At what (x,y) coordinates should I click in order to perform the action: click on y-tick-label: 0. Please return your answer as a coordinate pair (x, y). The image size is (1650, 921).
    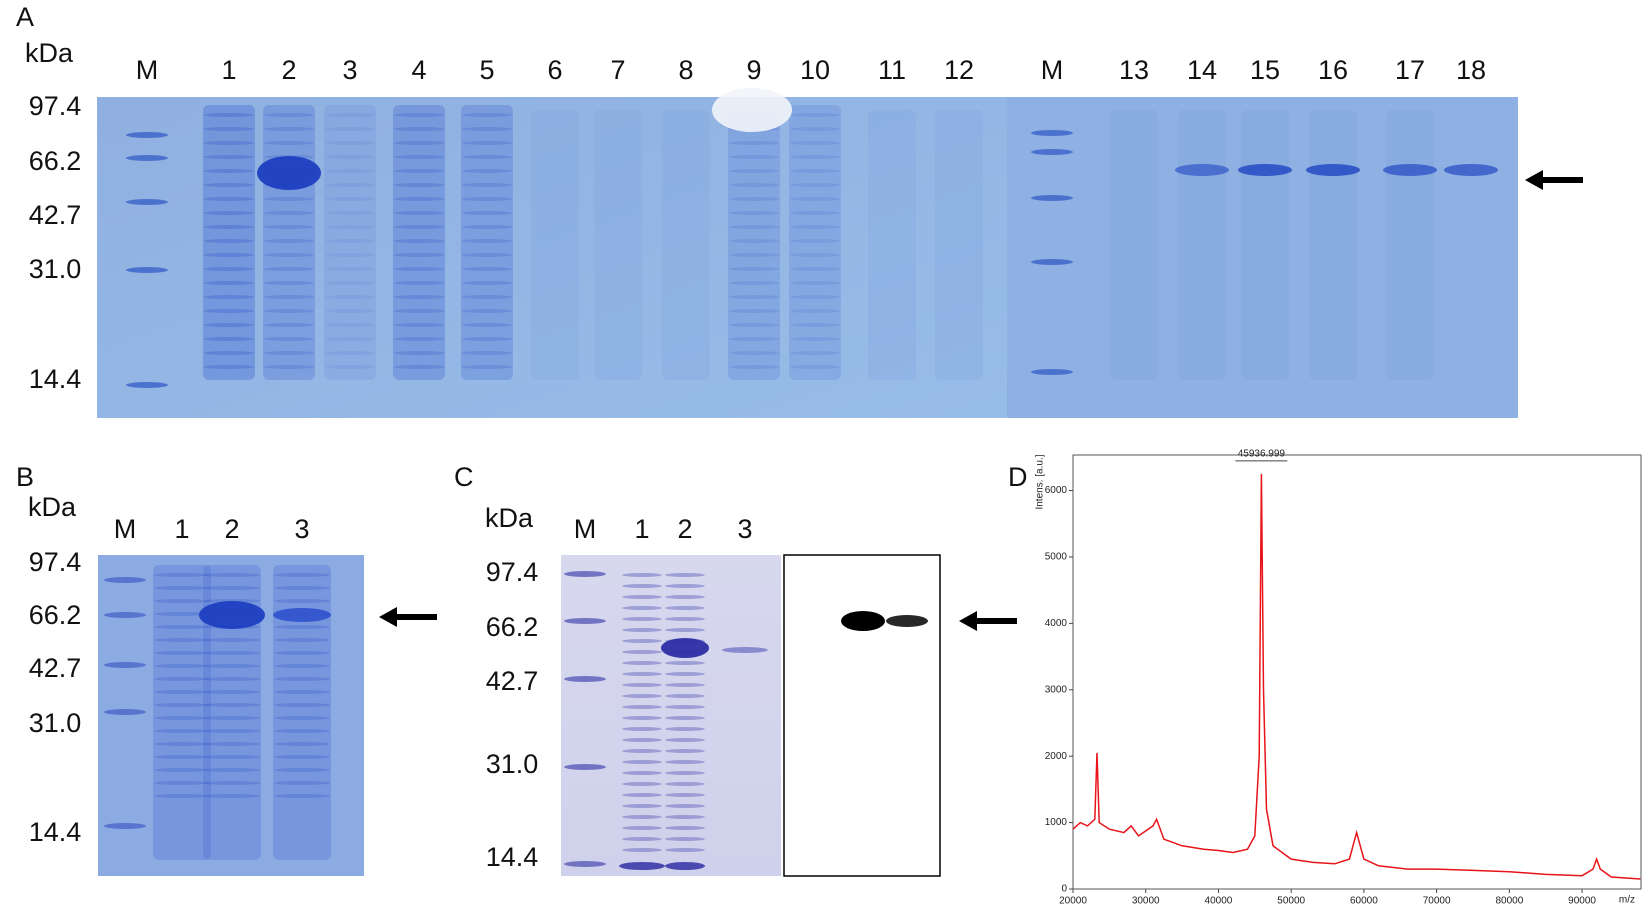
    Looking at the image, I should click on (1064, 889).